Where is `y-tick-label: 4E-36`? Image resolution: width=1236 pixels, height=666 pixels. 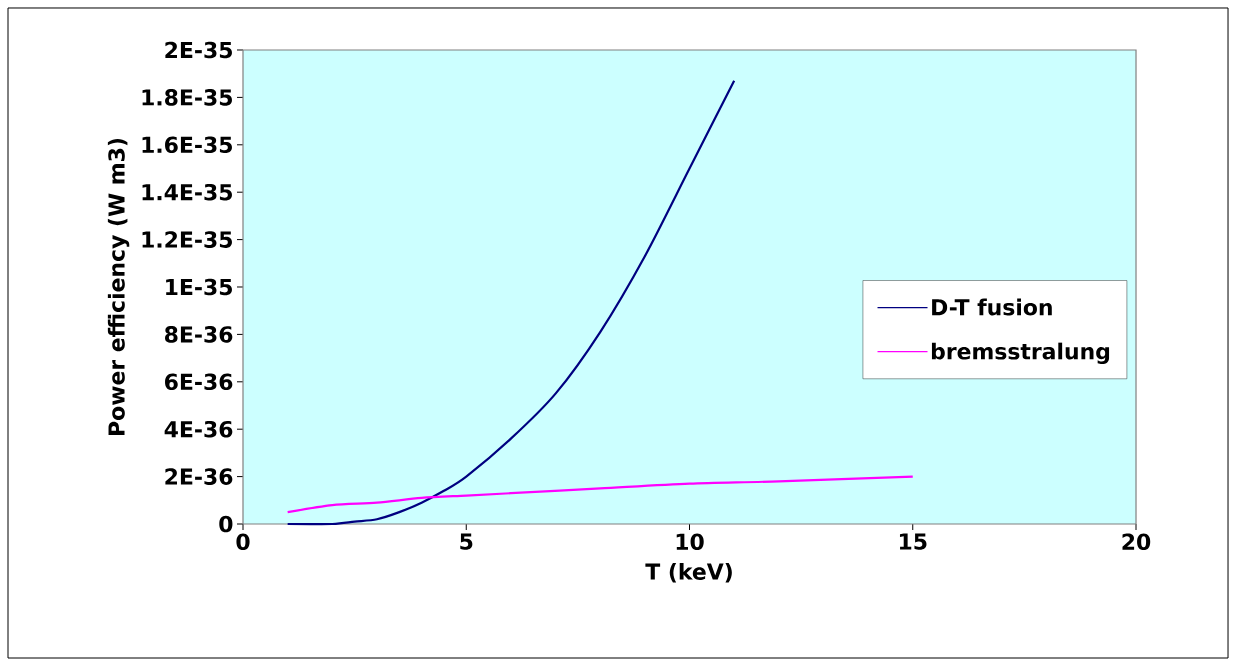 y-tick-label: 4E-36 is located at coordinates (198, 429).